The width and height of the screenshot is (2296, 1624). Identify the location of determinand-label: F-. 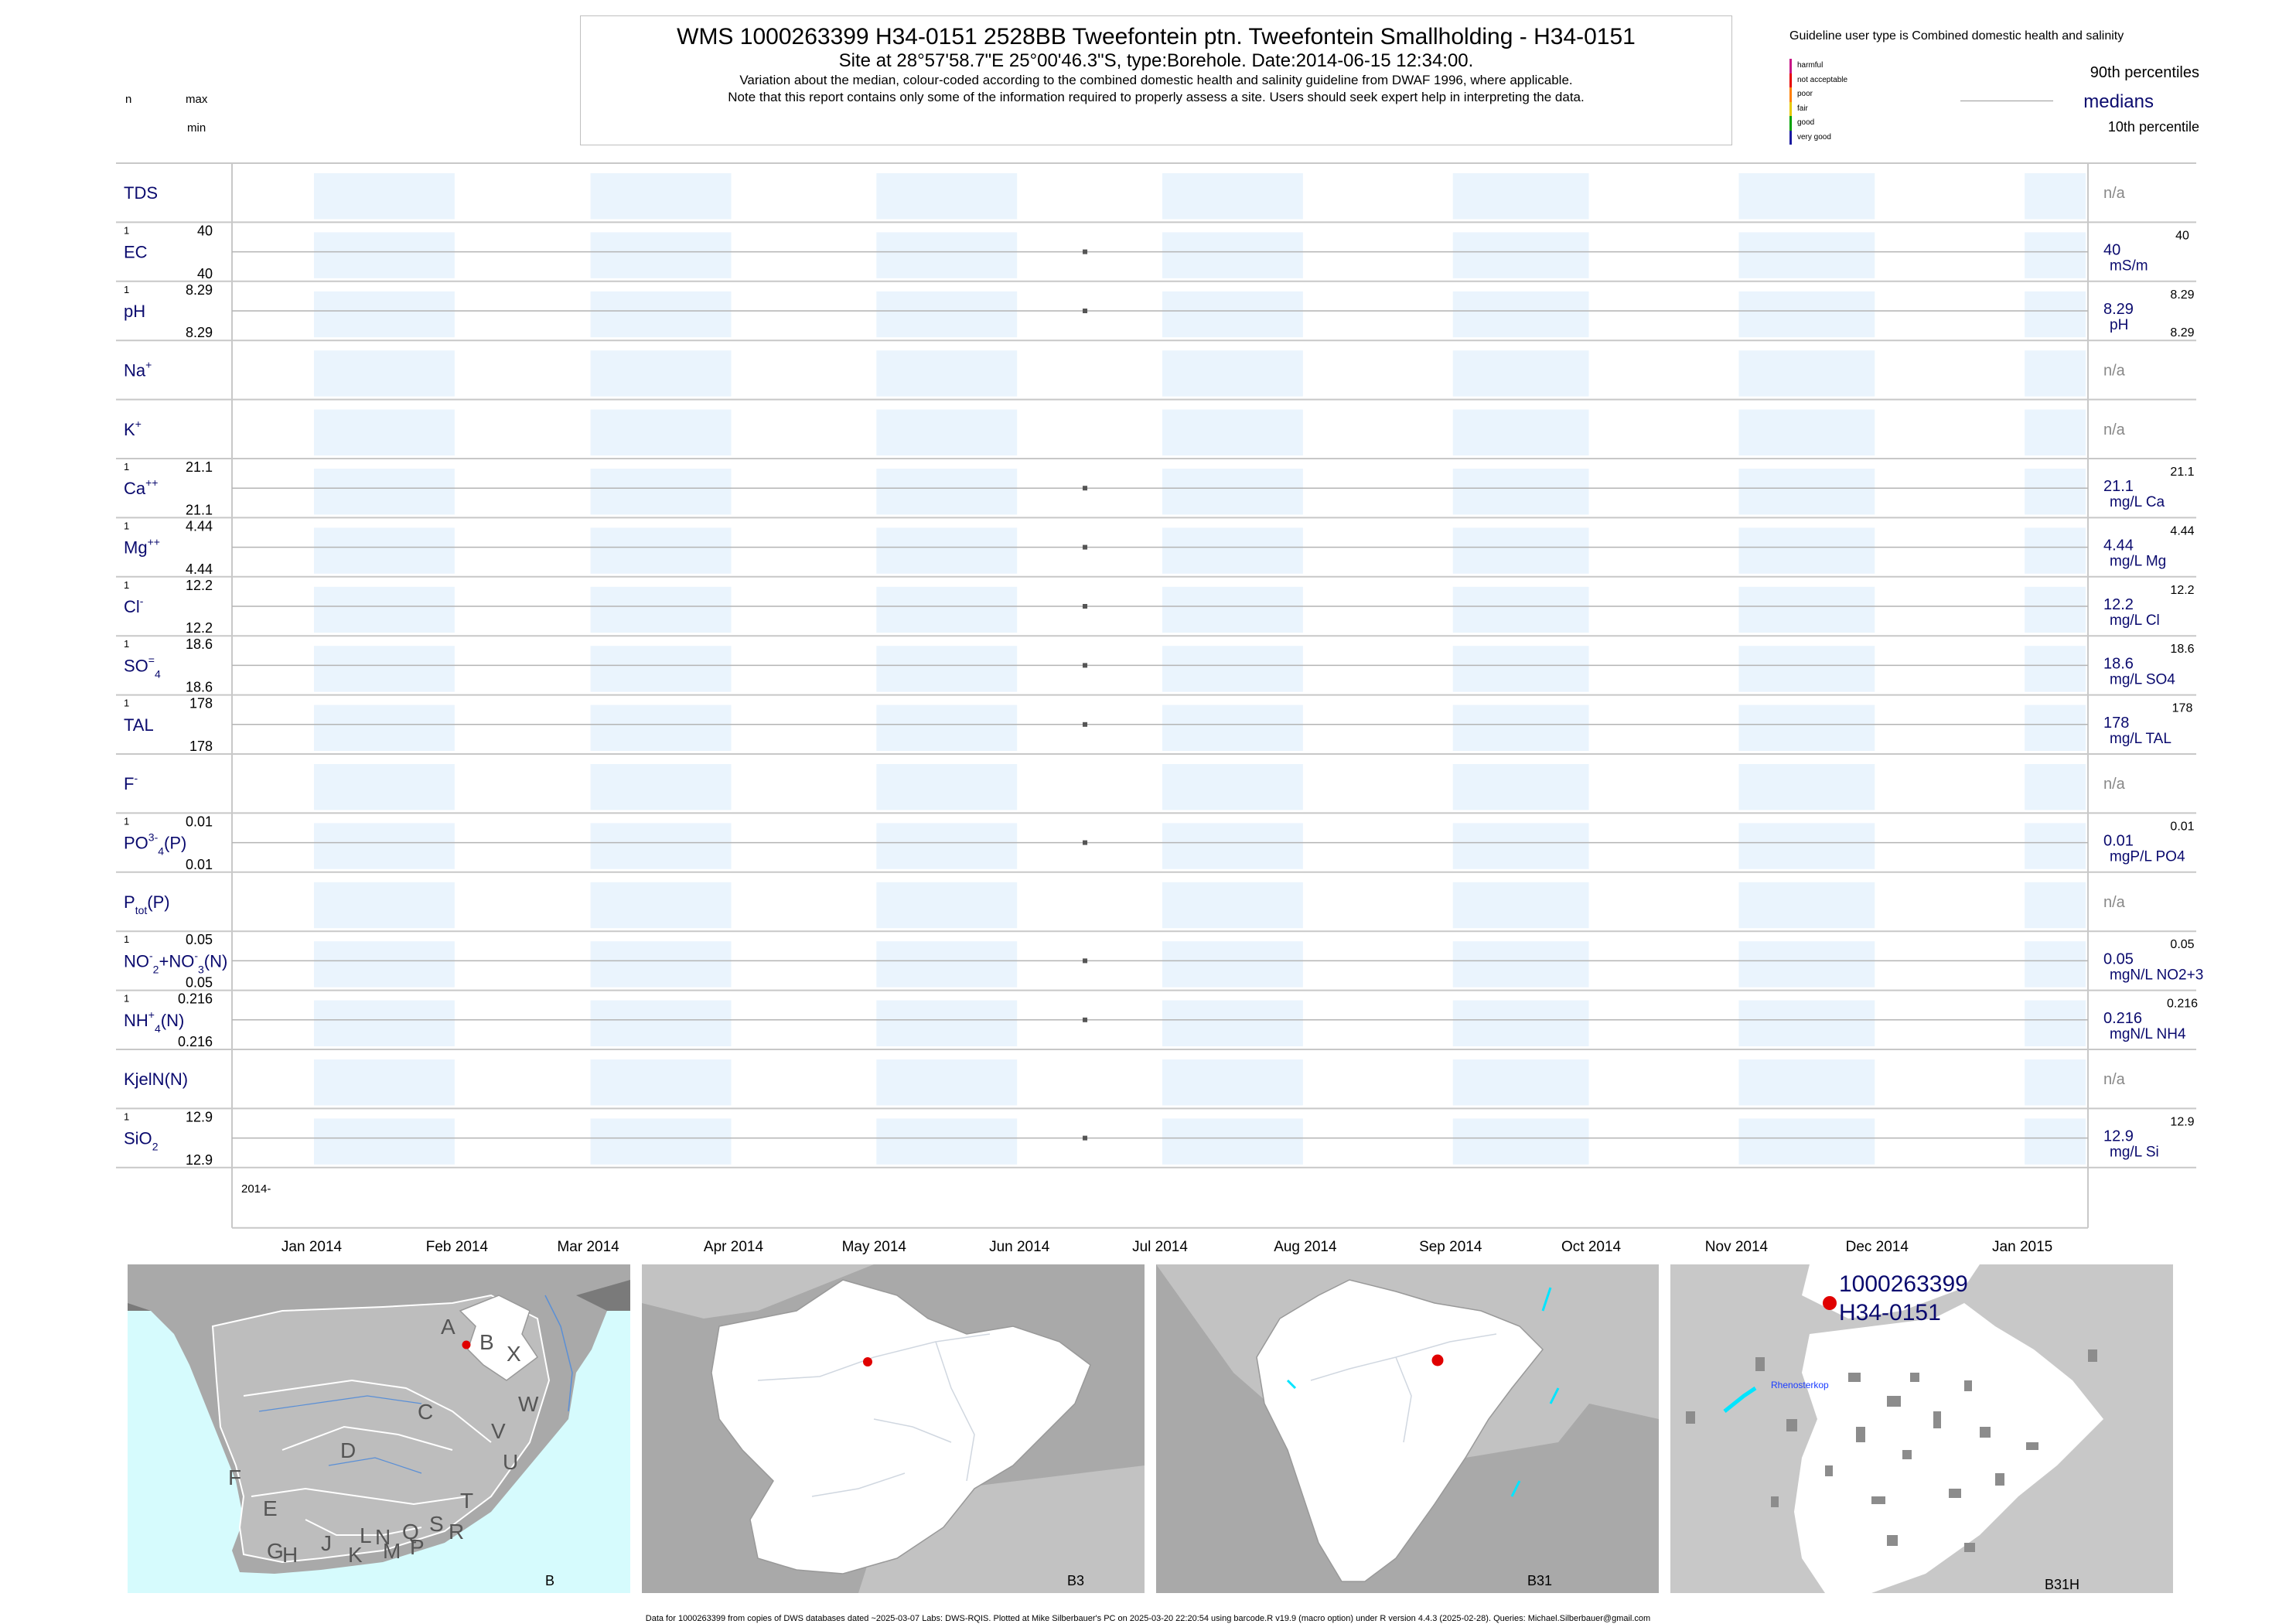
(131, 782).